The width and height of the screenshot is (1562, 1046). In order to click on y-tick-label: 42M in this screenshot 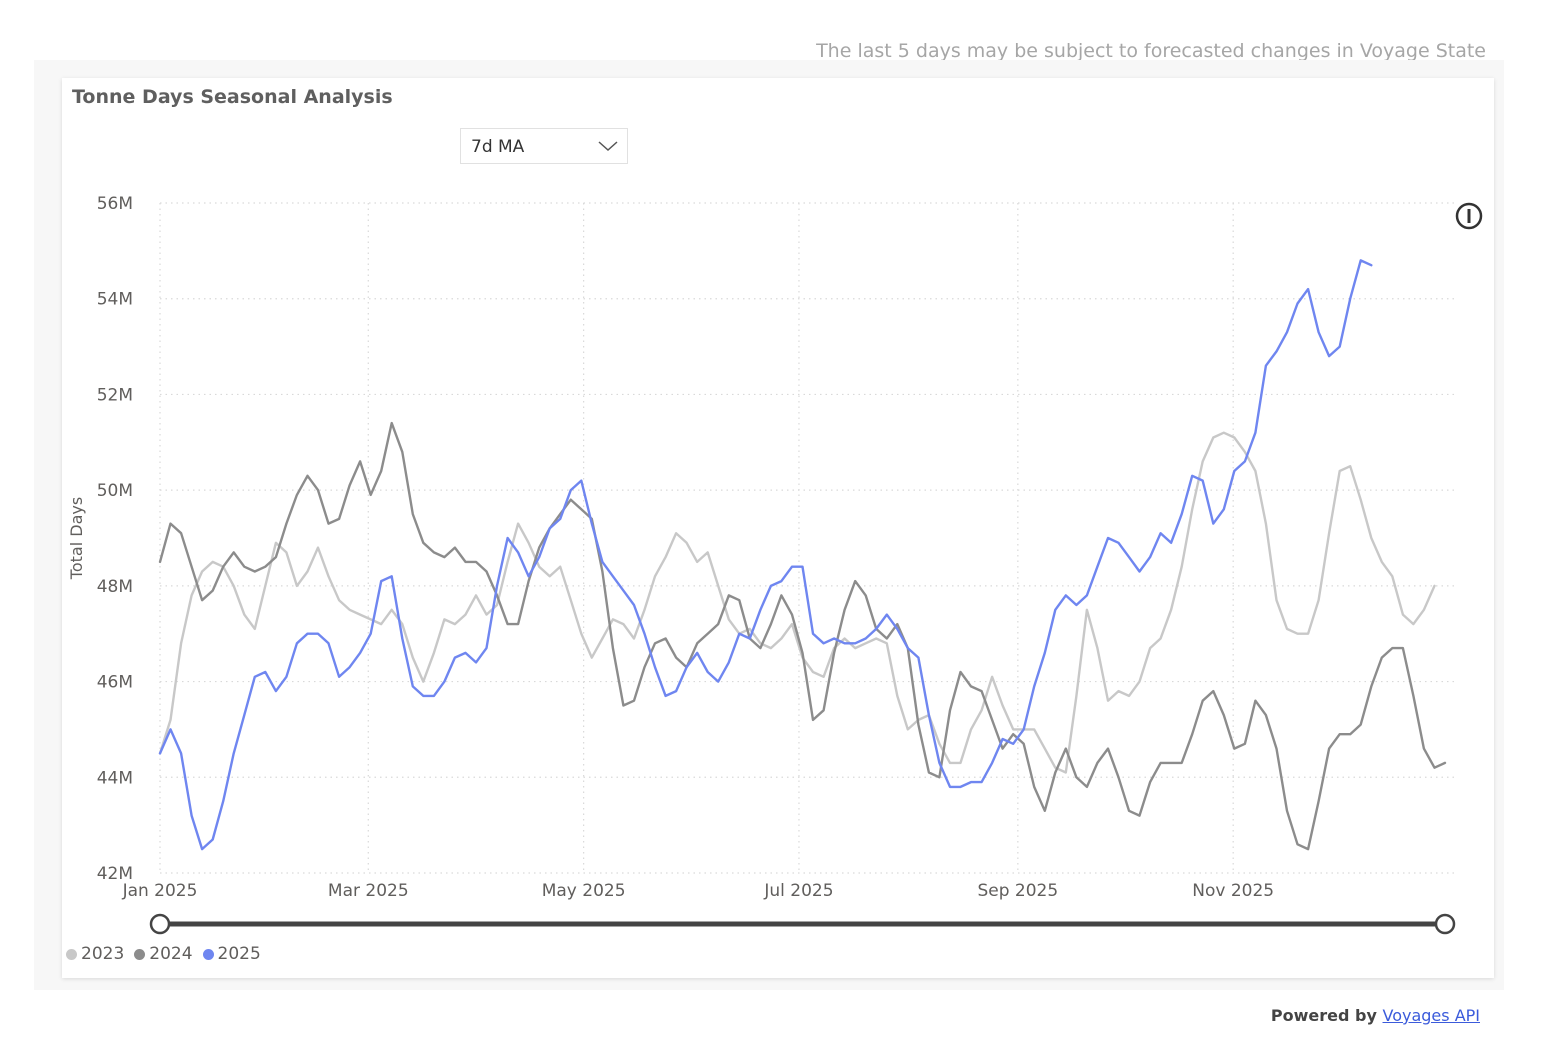, I will do `click(115, 874)`.